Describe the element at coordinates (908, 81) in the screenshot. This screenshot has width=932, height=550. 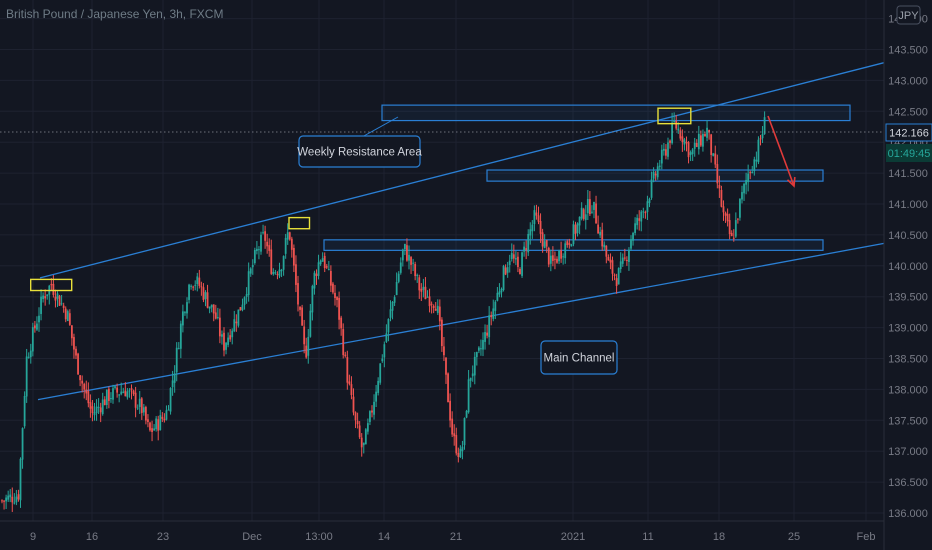
I see `price-tick-label: 143.000` at that location.